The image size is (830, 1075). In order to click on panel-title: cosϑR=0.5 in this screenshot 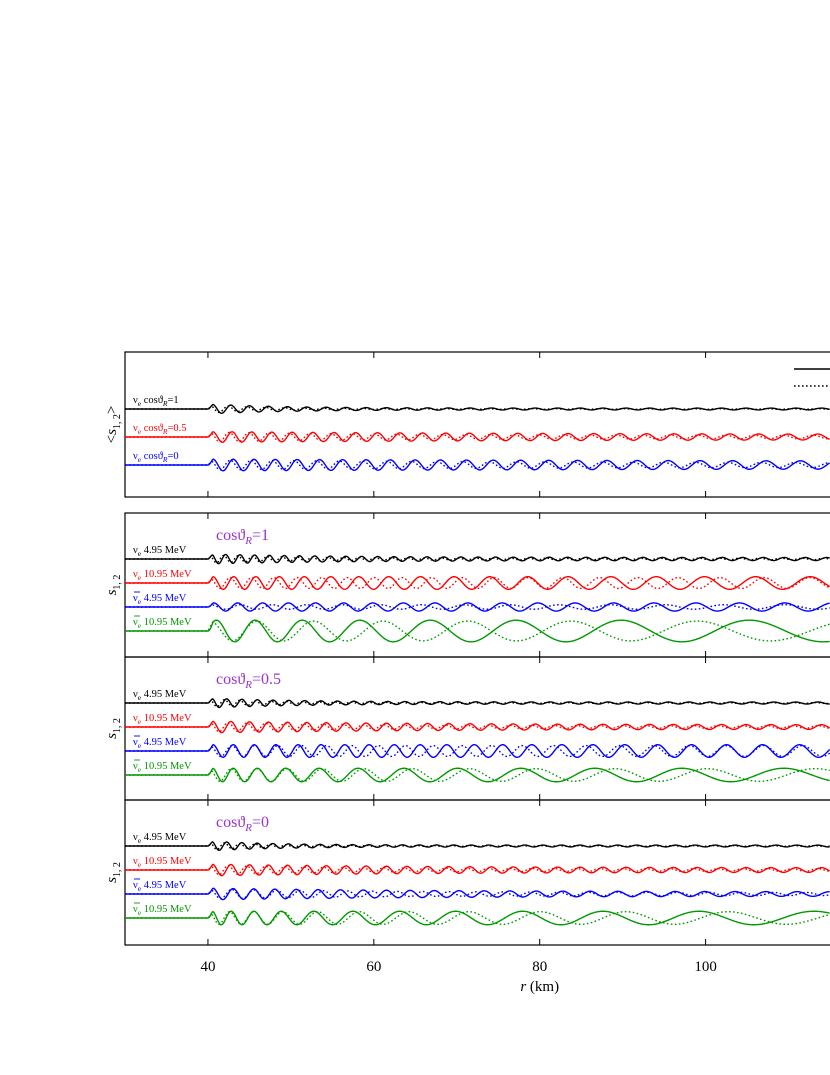, I will do `click(248, 681)`.